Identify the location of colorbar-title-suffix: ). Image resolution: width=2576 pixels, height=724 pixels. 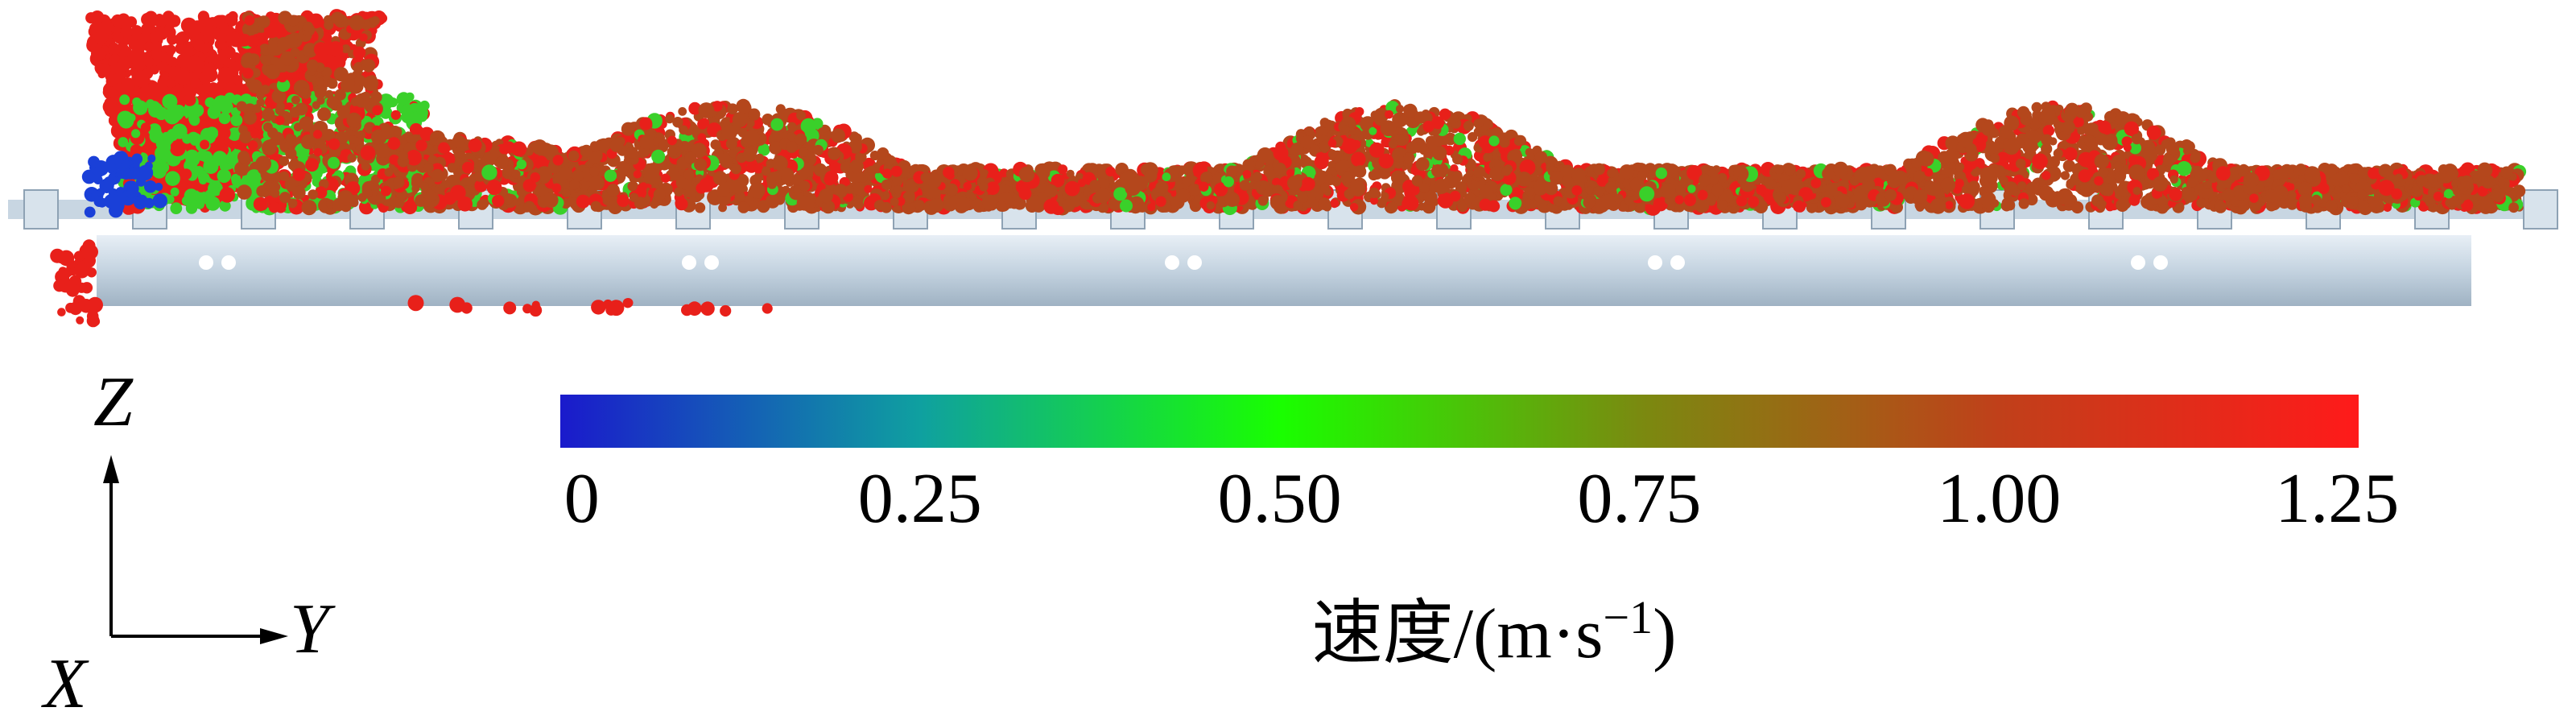
(1665, 634).